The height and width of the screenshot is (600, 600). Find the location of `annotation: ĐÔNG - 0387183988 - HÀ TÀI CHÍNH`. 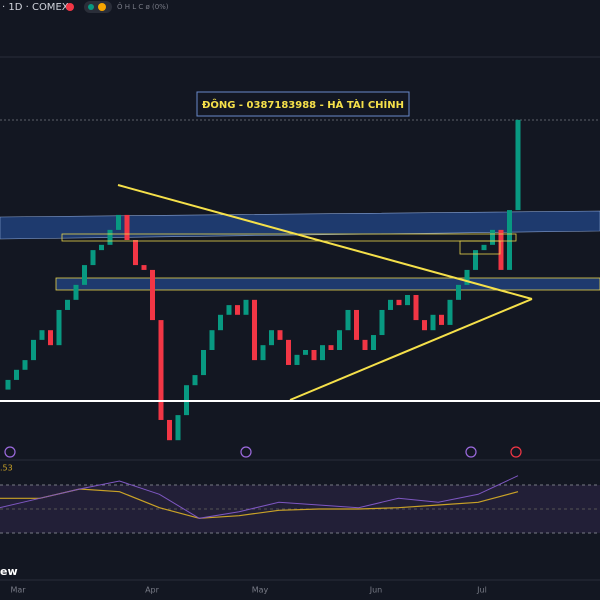

annotation: ĐÔNG - 0387183988 - HÀ TÀI CHÍNH is located at coordinates (303, 104).